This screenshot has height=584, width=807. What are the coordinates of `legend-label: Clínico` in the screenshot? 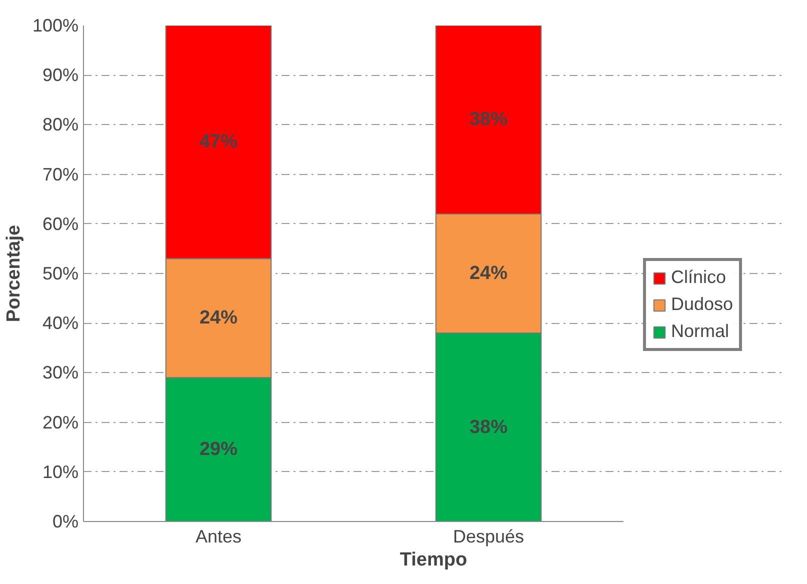 It's located at (698, 277).